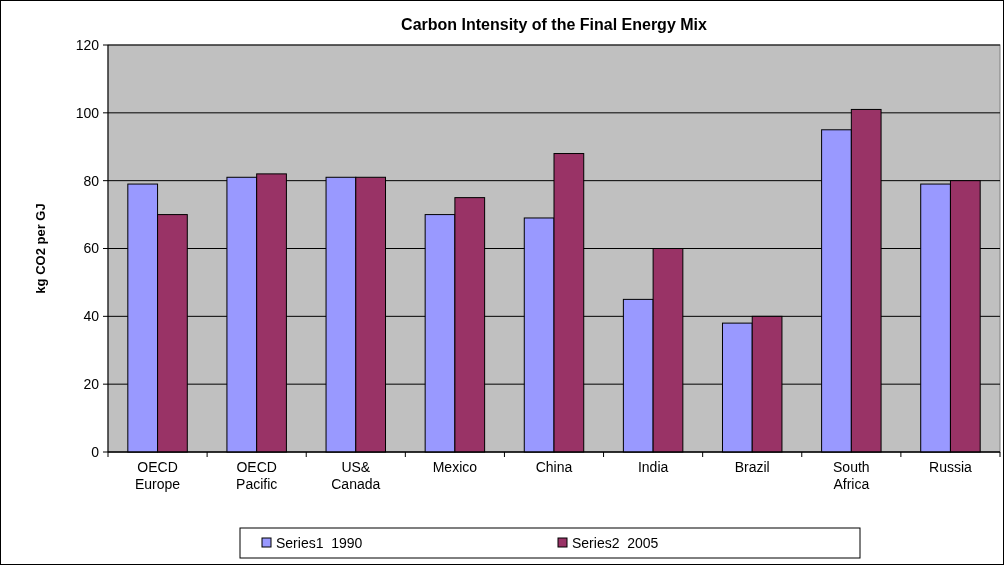 This screenshot has width=1004, height=565. Describe the element at coordinates (95, 451) in the screenshot. I see `y-tick-label: 0` at that location.